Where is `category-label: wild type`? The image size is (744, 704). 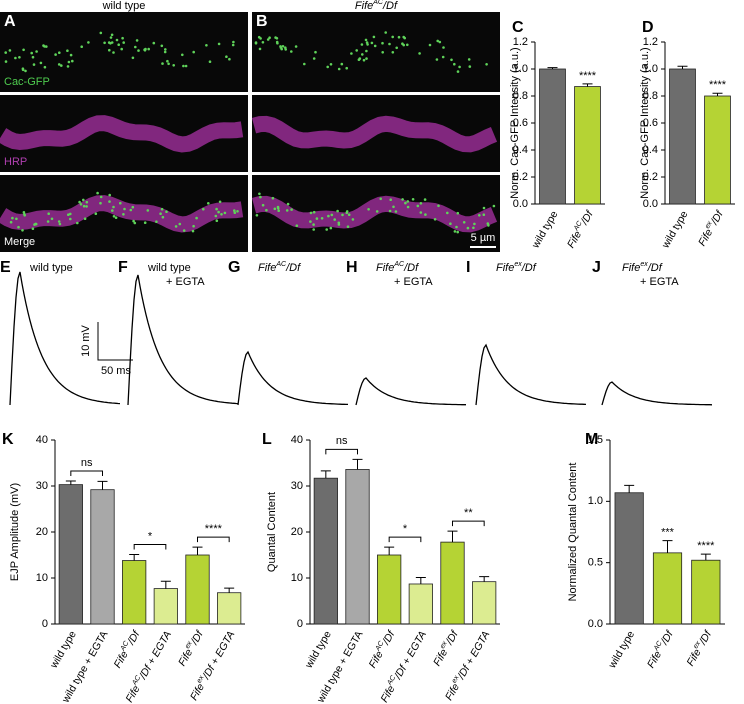 category-label: wild type is located at coordinates (621, 650).